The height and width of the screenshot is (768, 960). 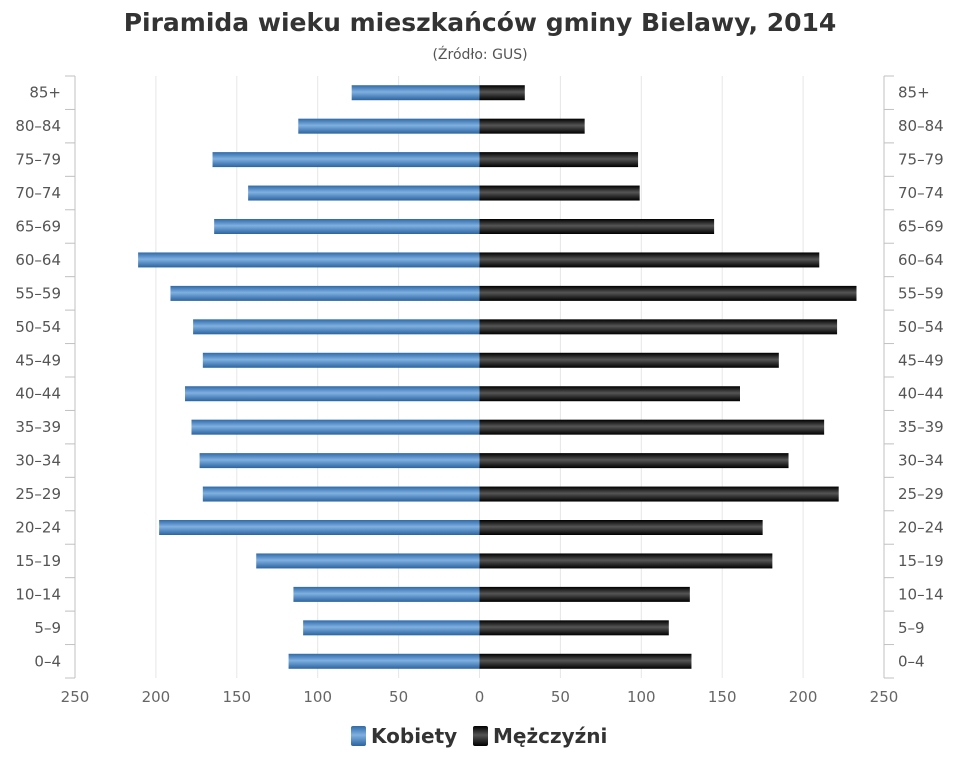 What do you see at coordinates (914, 93) in the screenshot?
I see `category-label-right: 85+` at bounding box center [914, 93].